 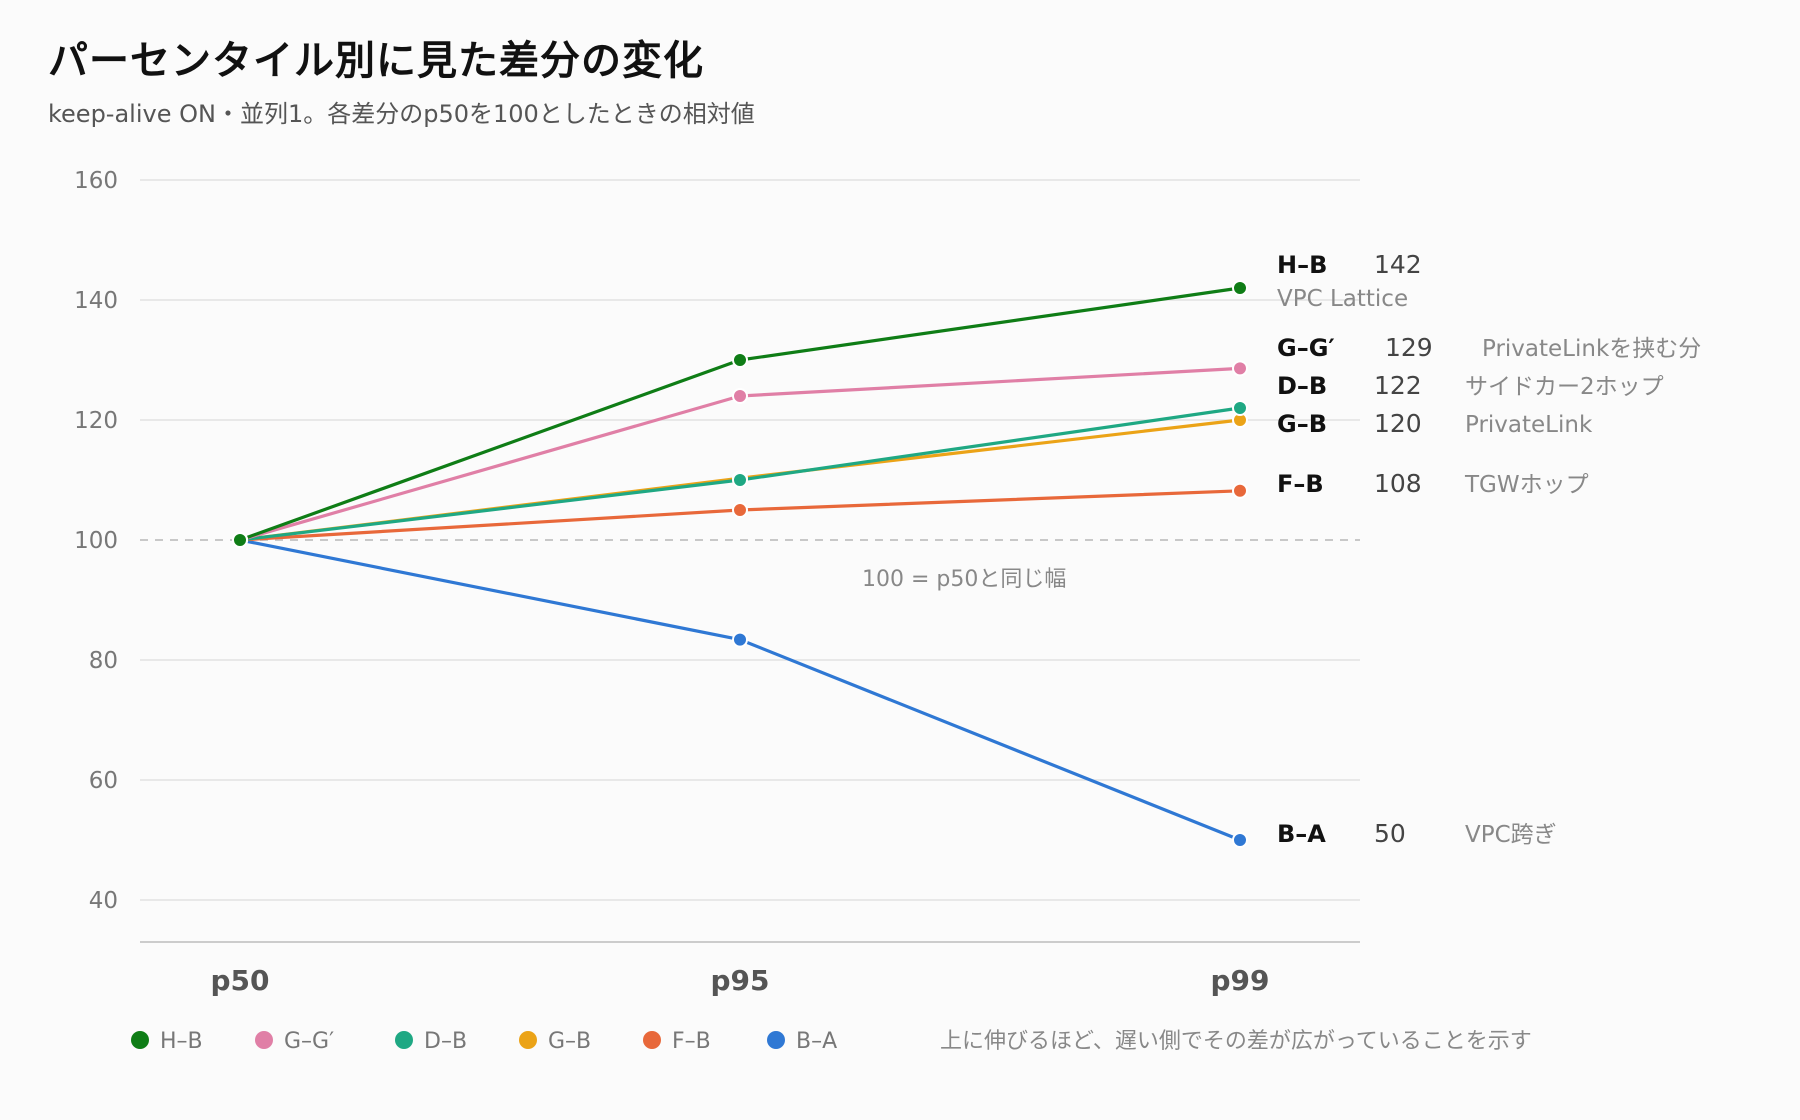 I want to click on series-note: TGWホップ, so click(x=1526, y=485).